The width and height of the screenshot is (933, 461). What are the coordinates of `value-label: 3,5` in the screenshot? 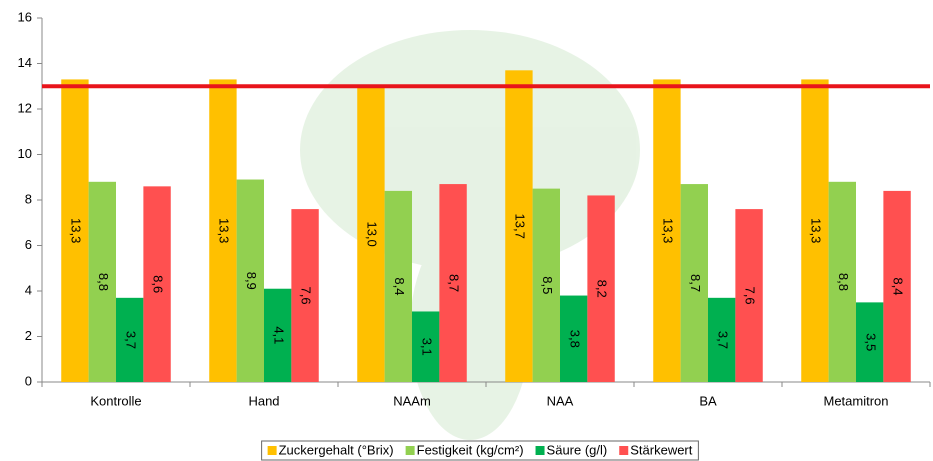 It's located at (870, 342).